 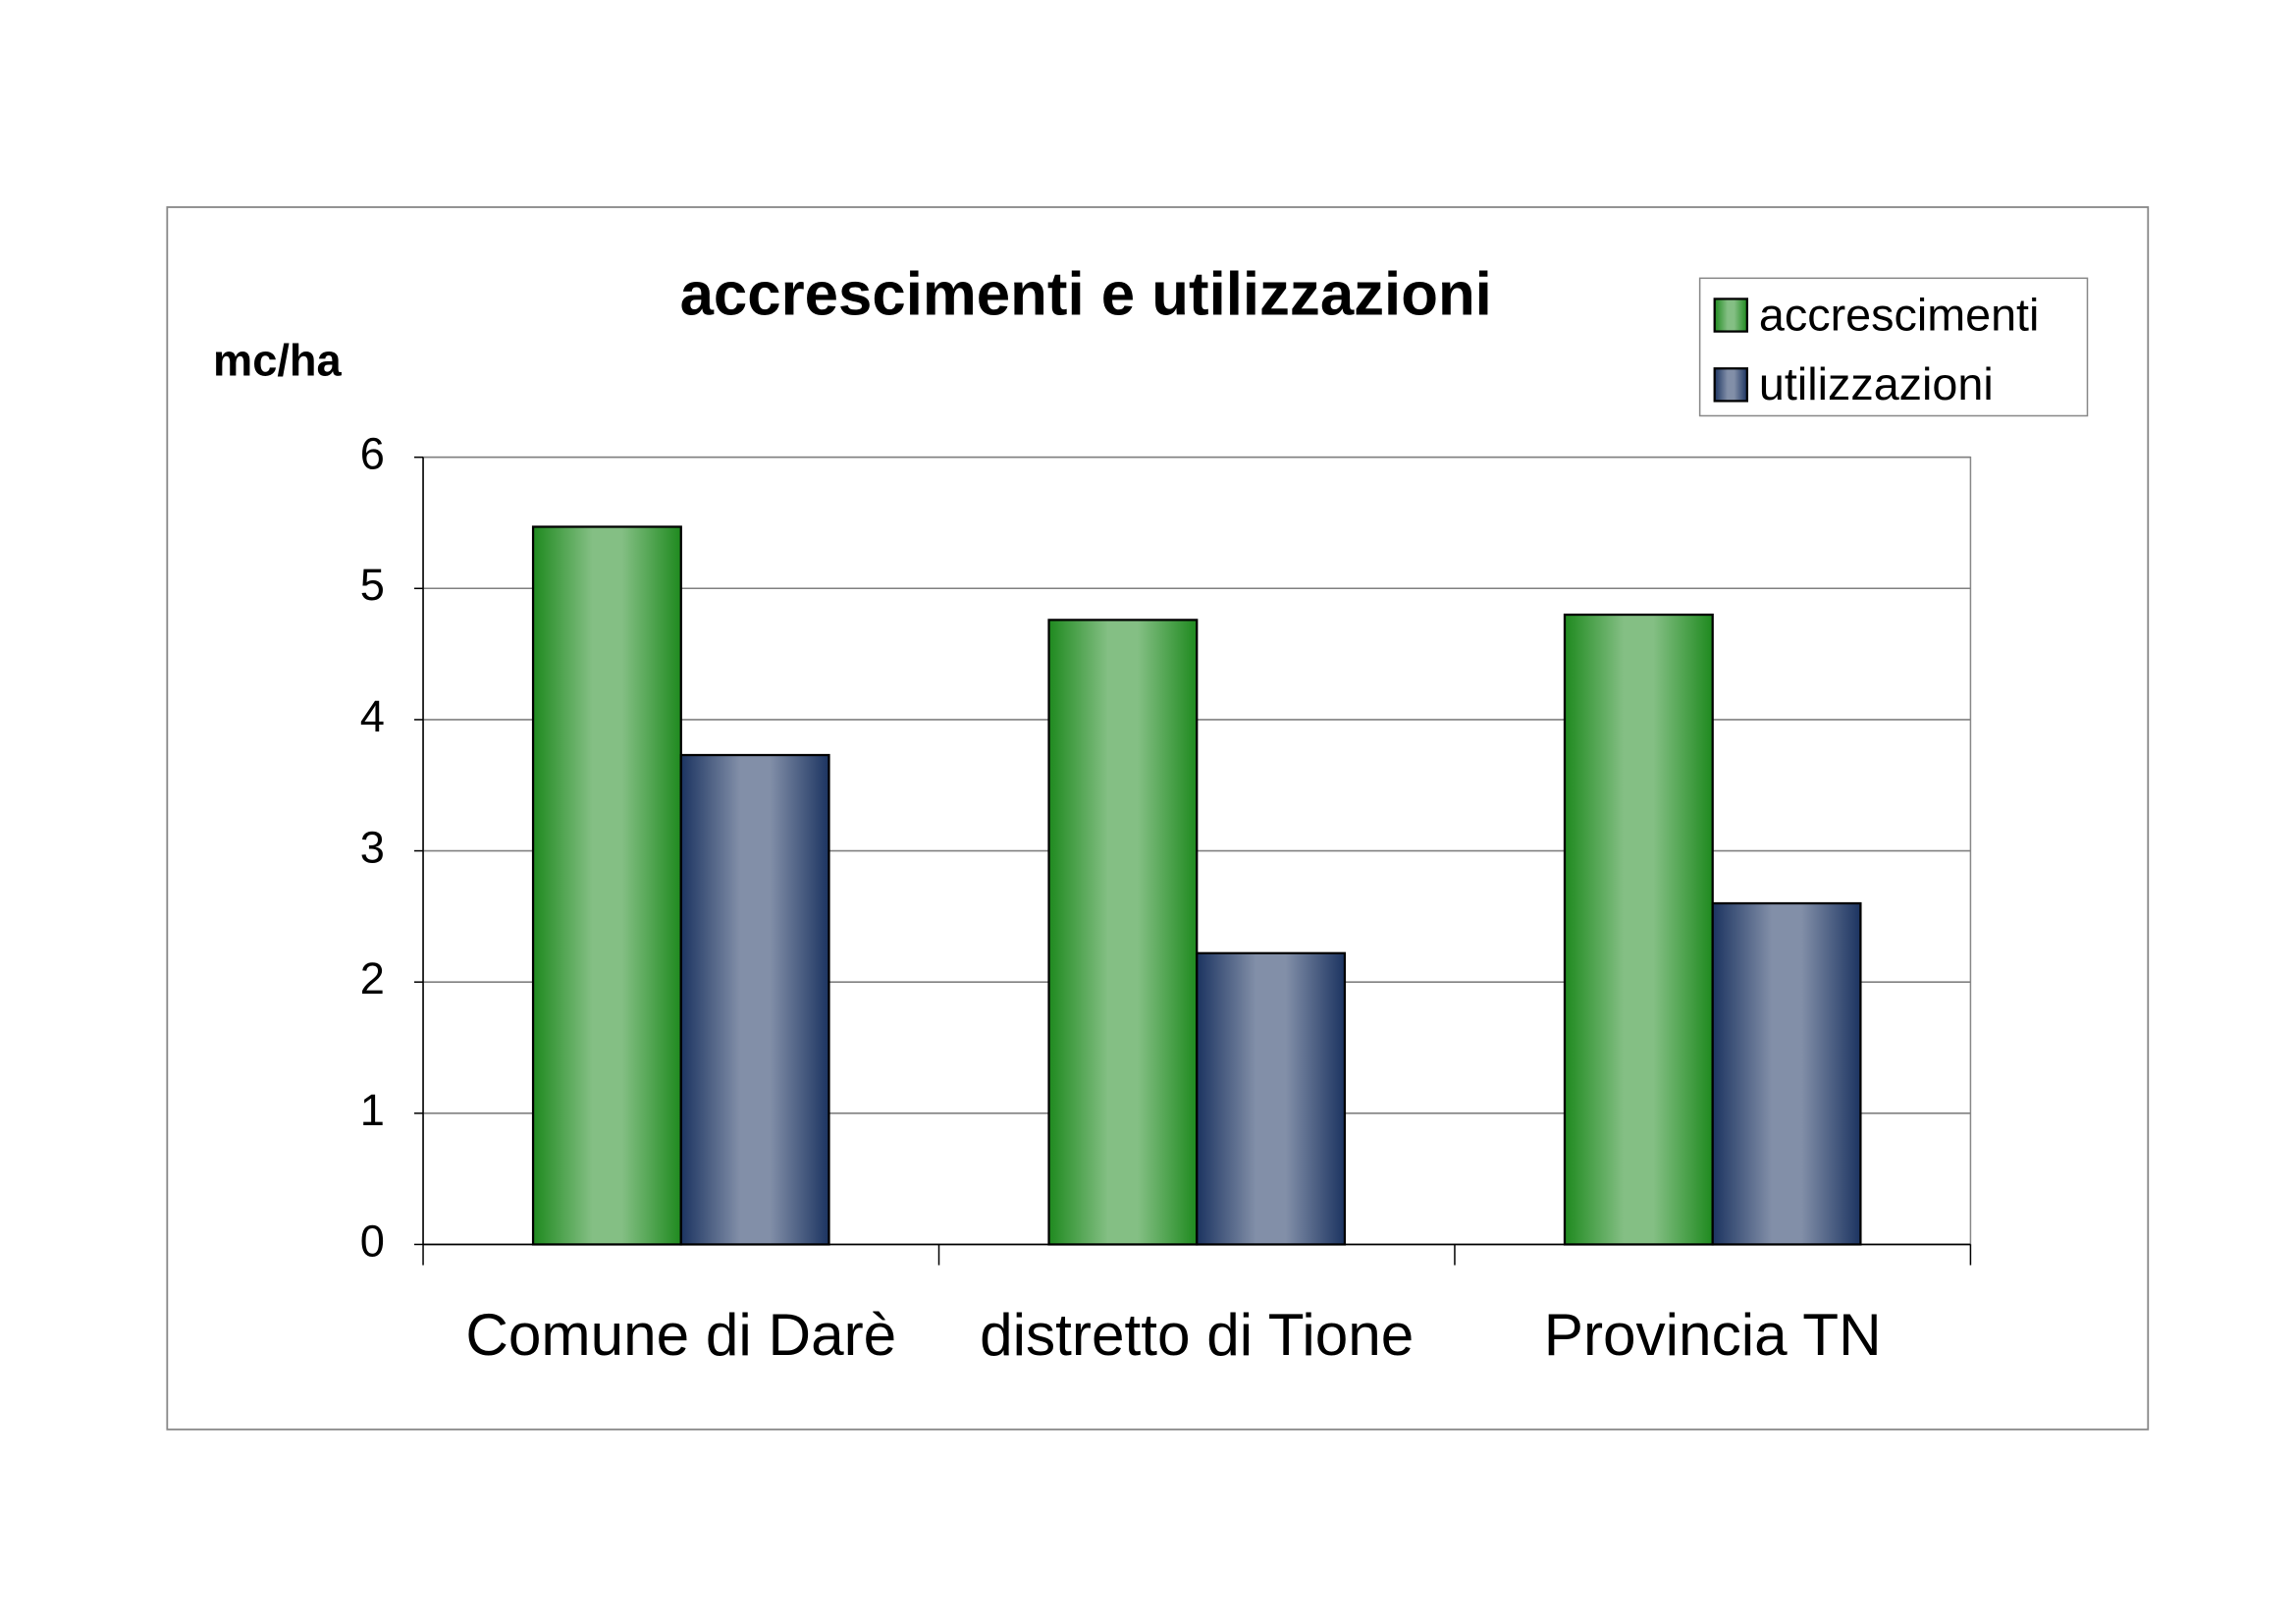 I want to click on y-tick-label: 6, so click(x=372, y=454).